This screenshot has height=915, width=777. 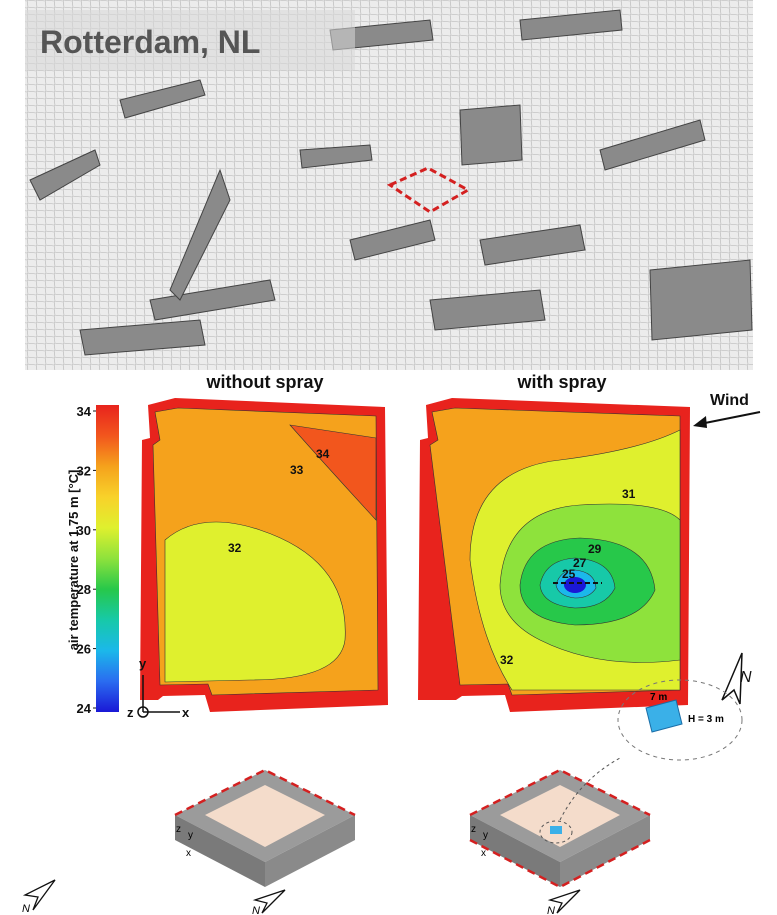 What do you see at coordinates (150, 42) in the screenshot?
I see `location-label: Rotterdam, NL` at bounding box center [150, 42].